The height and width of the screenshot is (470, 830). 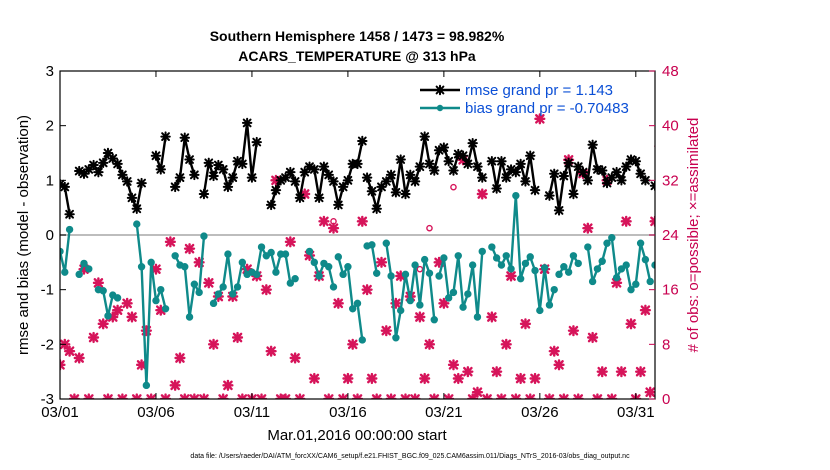 I want to click on x-tick-label: 03/31, so click(x=636, y=412).